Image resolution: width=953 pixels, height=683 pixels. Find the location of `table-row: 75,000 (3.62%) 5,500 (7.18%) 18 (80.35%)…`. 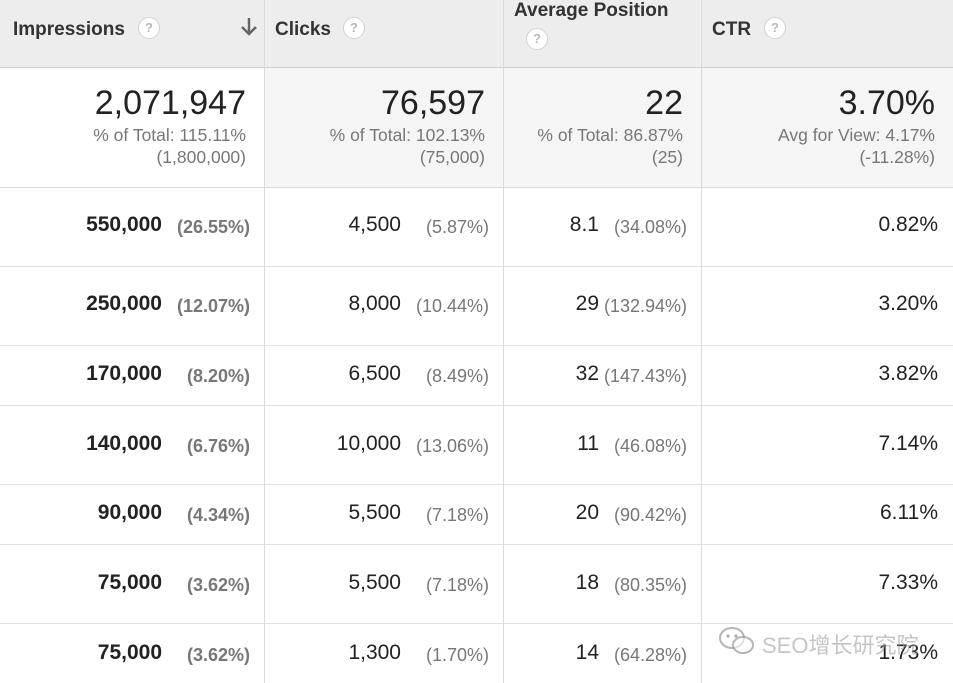

table-row: 75,000 (3.62%) 5,500 (7.18%) 18 (80.35%)… is located at coordinates (476, 584).